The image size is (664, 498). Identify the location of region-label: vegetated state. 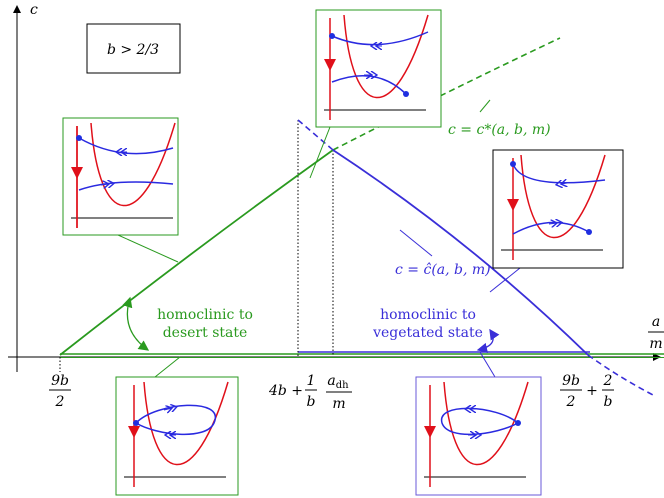
(427, 333).